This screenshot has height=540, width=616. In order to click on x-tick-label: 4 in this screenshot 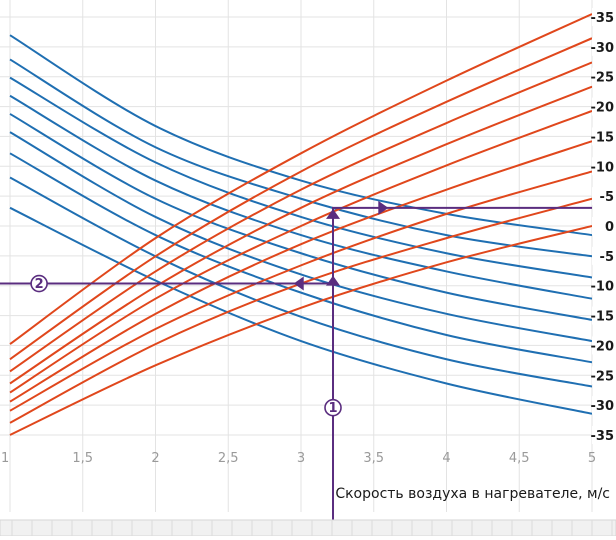, I will do `click(446, 458)`.